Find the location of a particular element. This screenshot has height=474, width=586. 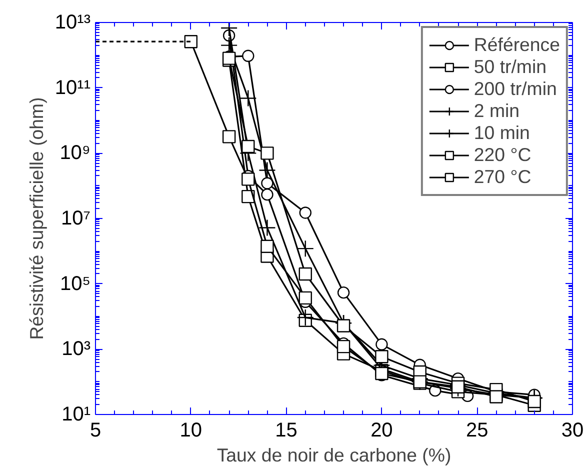

y-axis-title: Résistivité superficielle (ohm) is located at coordinates (36, 218).